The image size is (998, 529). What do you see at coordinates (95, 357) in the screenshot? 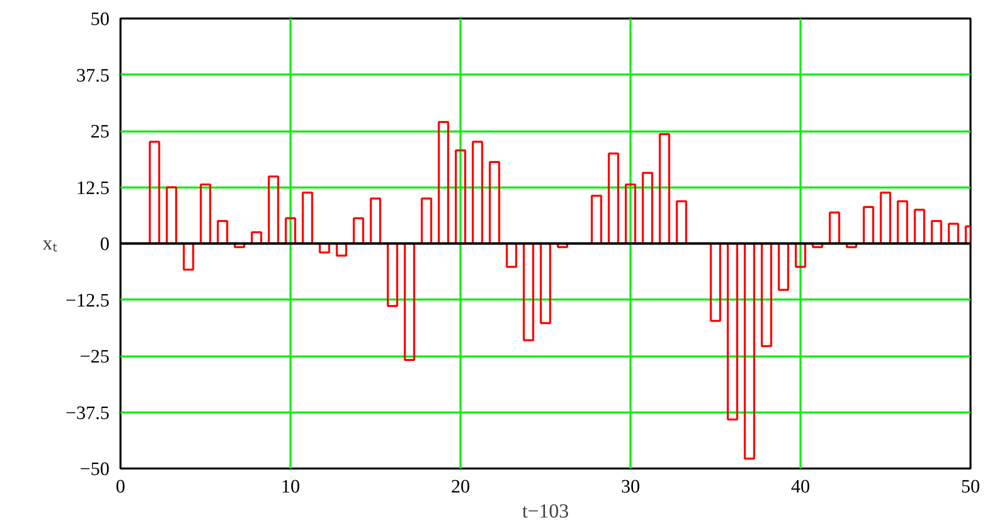
I see `y-tick-label: −25` at bounding box center [95, 357].